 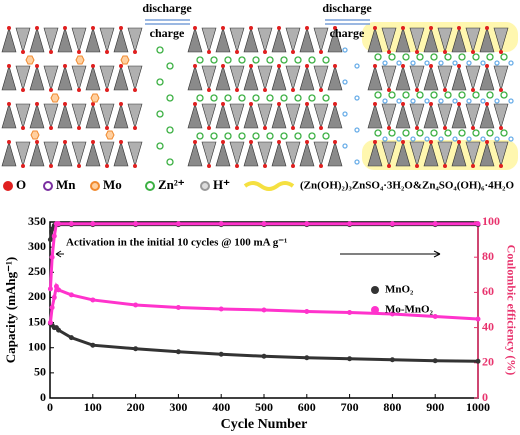 I want to click on y-tick-label: 100, so click(x=37, y=346).